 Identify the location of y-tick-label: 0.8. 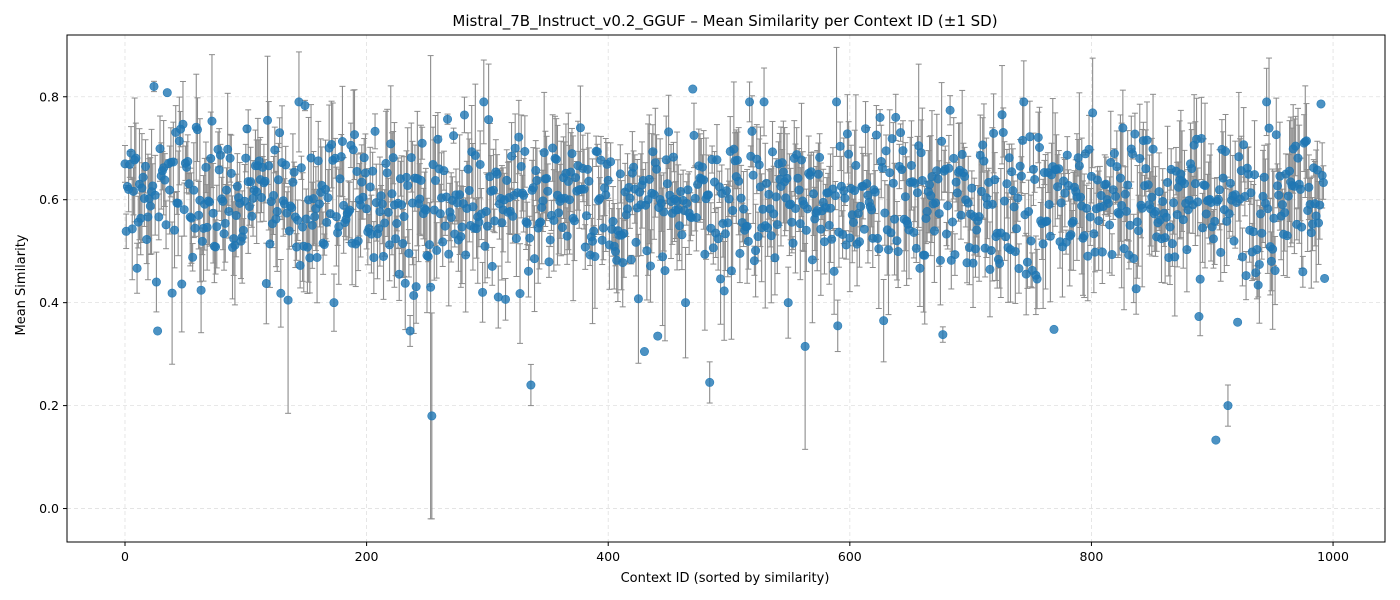
(49, 96).